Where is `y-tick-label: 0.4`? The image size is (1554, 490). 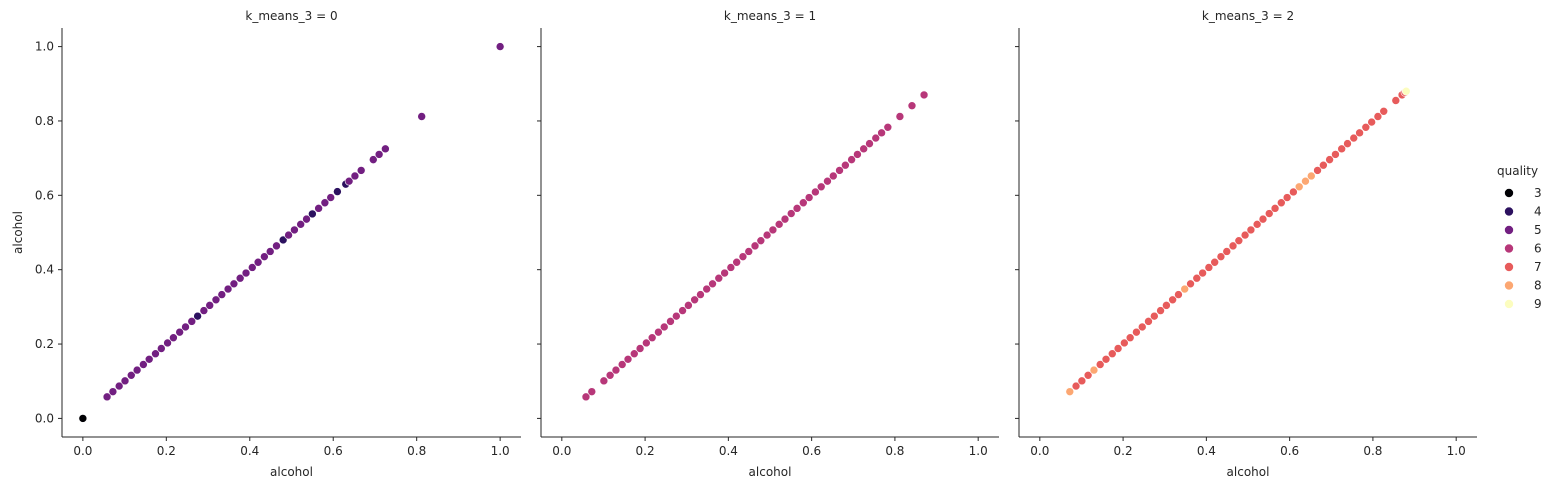 y-tick-label: 0.4 is located at coordinates (44, 270).